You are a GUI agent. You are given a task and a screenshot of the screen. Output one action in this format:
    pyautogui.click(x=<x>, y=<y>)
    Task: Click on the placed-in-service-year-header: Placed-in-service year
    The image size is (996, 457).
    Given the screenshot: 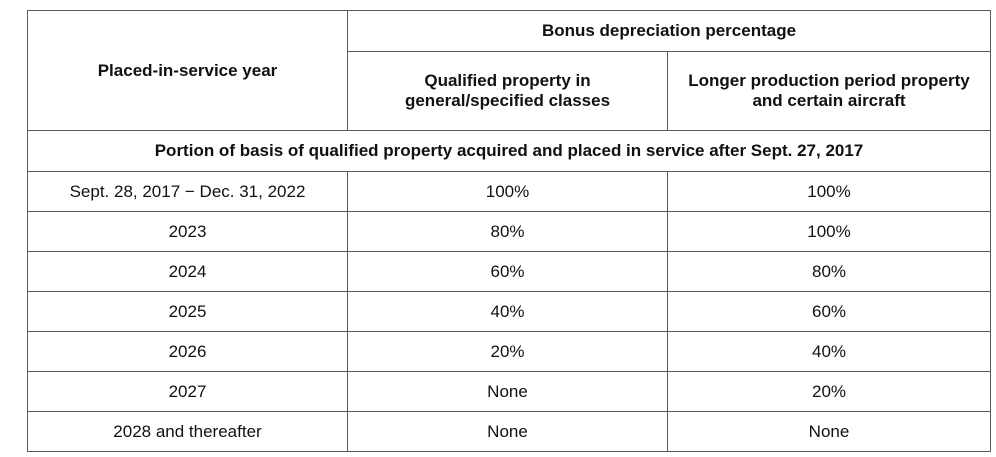 What is the action you would take?
    pyautogui.click(x=187, y=70)
    